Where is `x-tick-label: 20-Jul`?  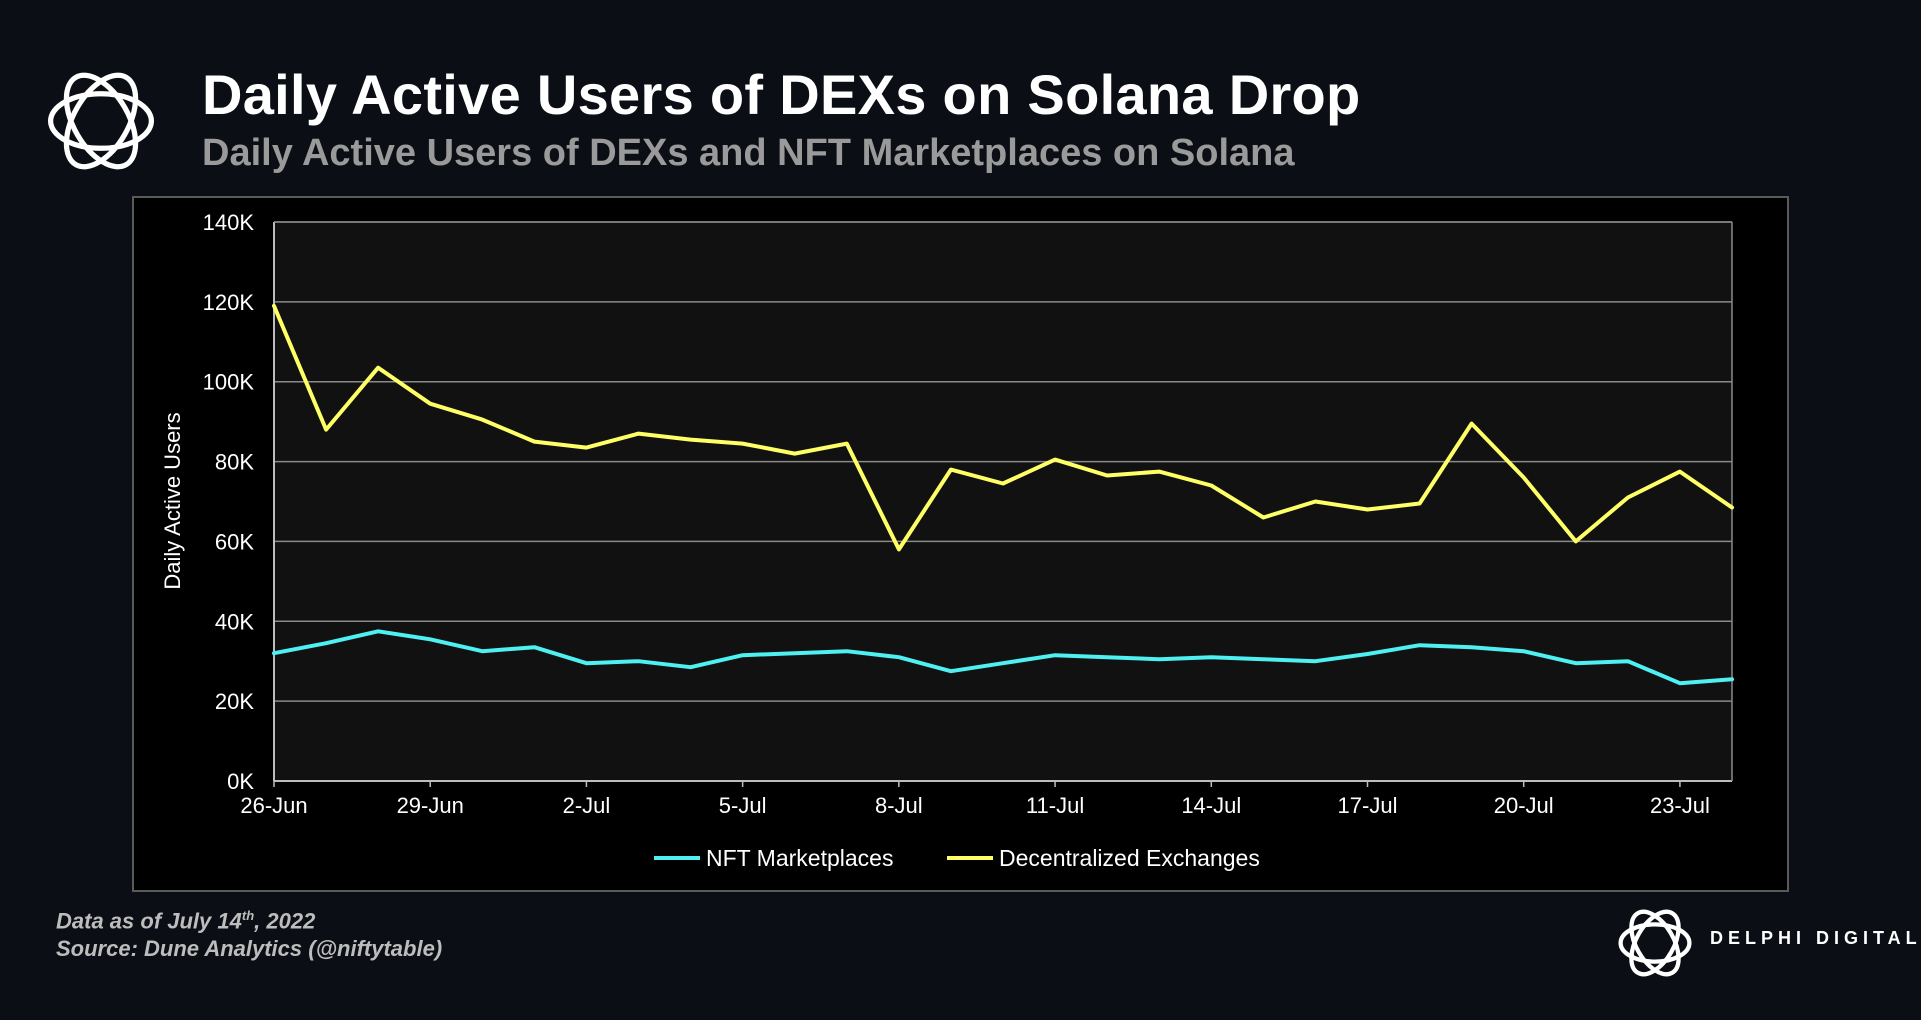 x-tick-label: 20-Jul is located at coordinates (1524, 805).